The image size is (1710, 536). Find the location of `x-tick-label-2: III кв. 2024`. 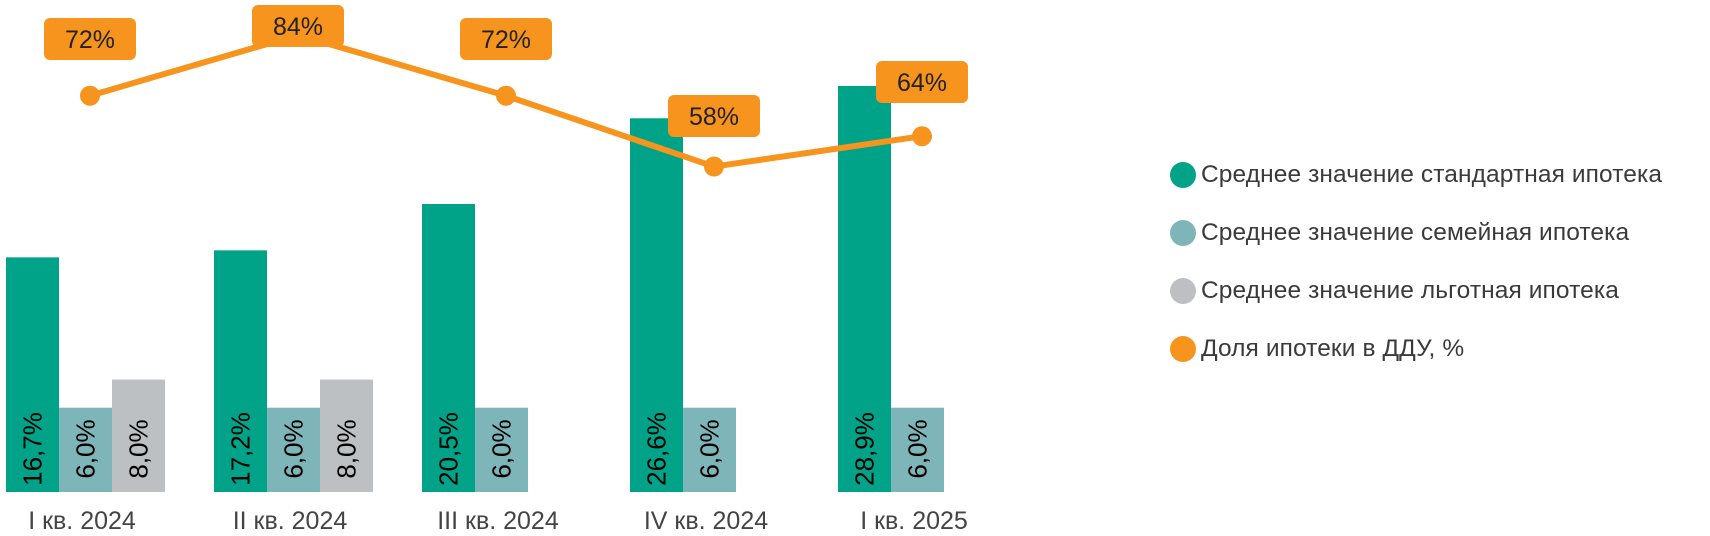

x-tick-label-2: III кв. 2024 is located at coordinates (498, 521).